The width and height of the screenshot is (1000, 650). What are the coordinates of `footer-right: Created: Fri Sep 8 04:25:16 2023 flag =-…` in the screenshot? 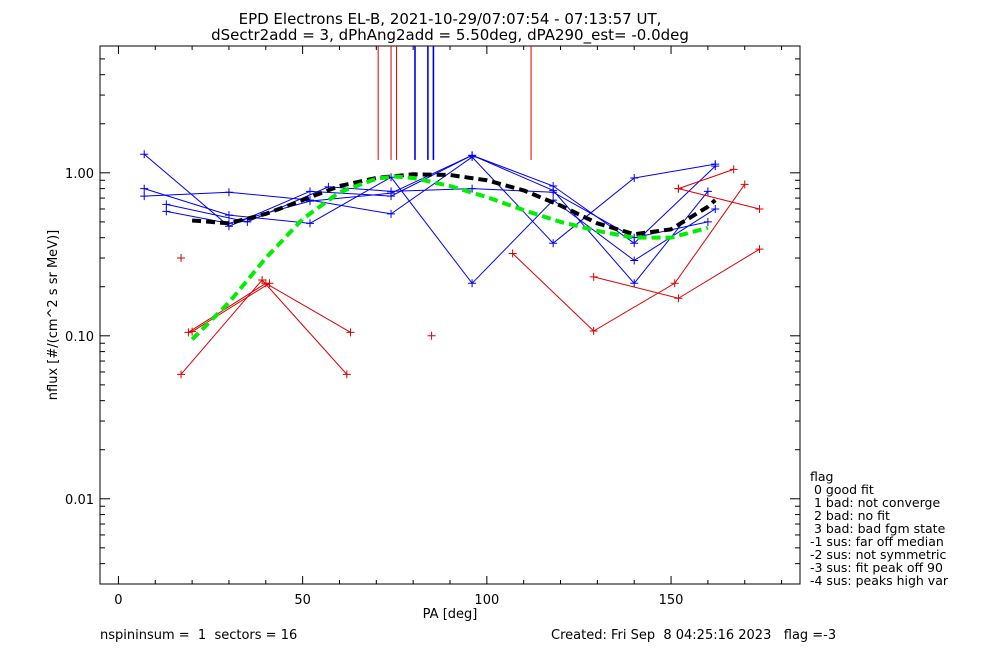 It's located at (694, 635).